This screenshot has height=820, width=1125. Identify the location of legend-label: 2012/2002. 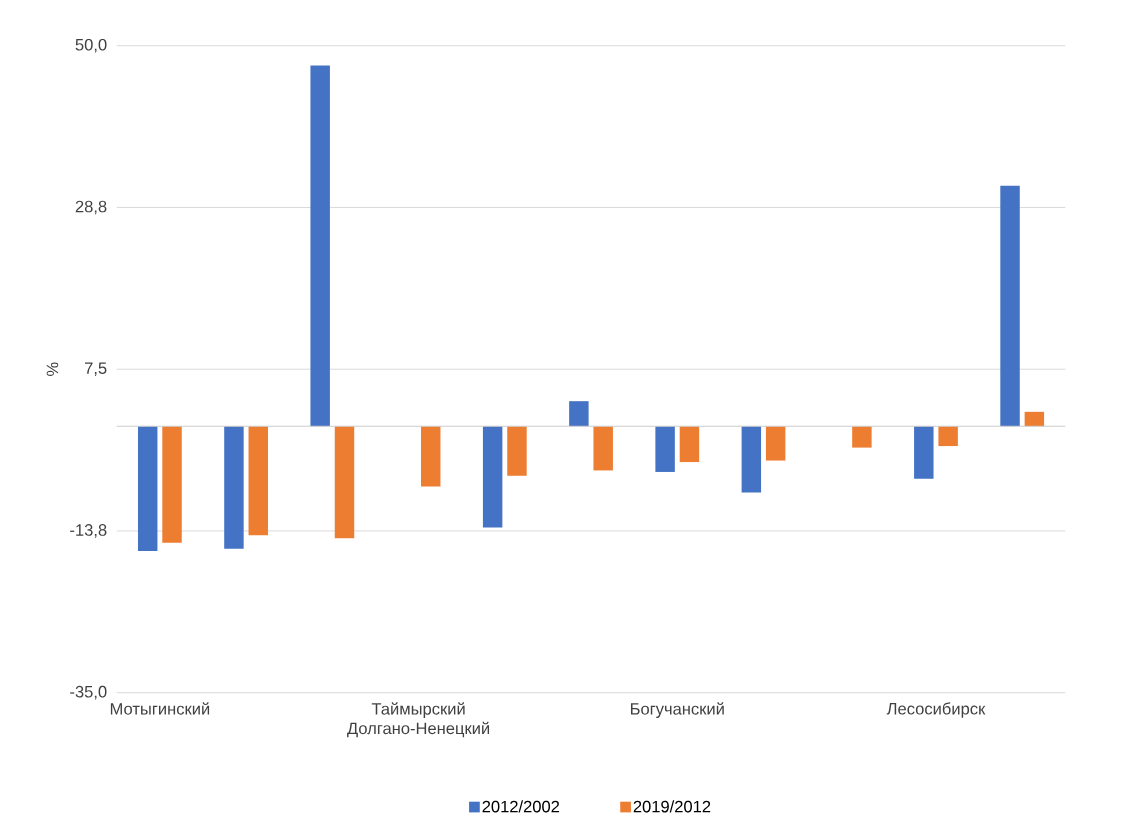
(521, 806).